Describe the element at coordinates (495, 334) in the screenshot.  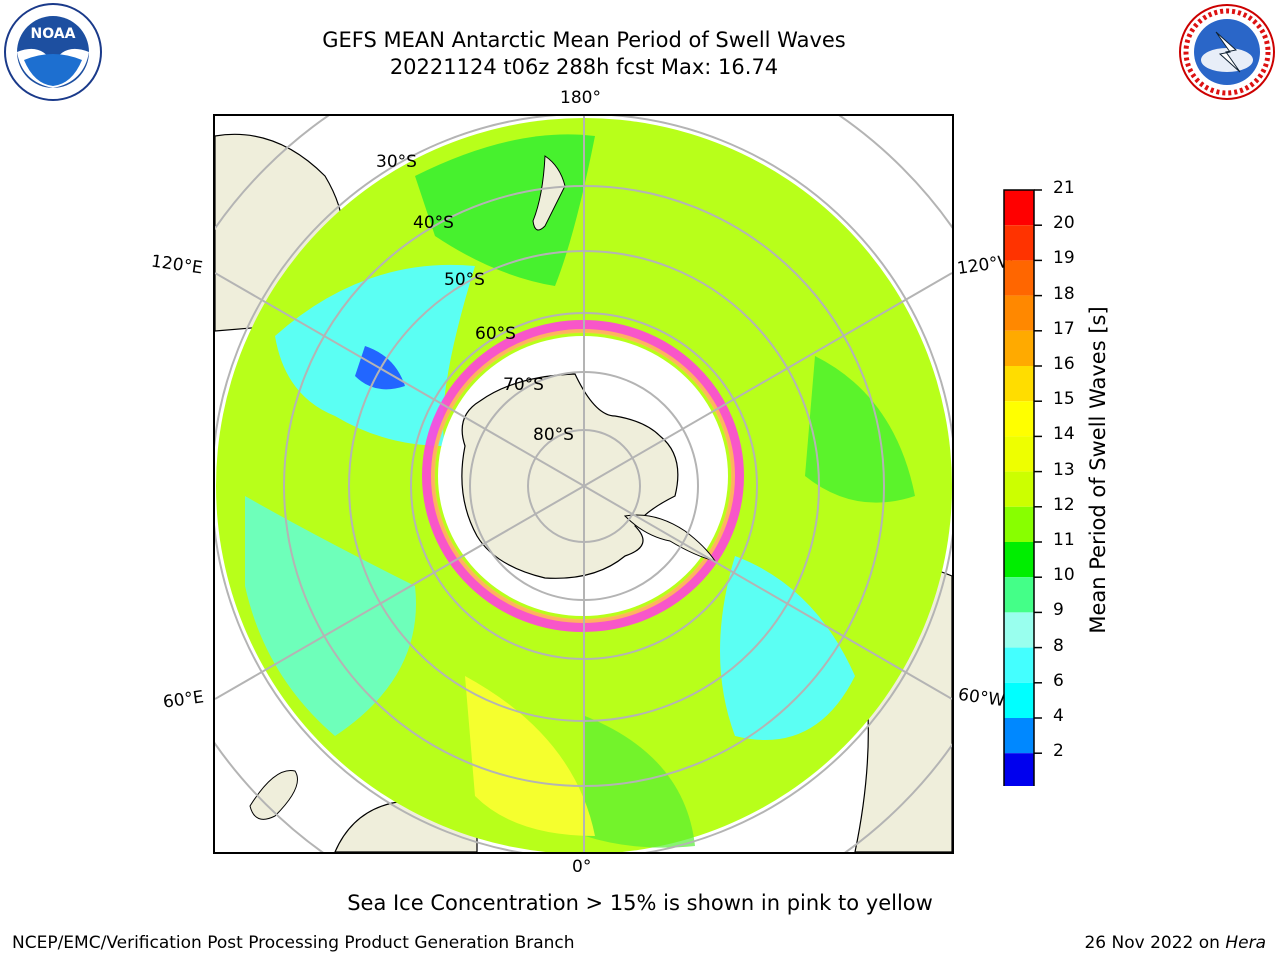
I see `lat-label-60s: 60°S` at that location.